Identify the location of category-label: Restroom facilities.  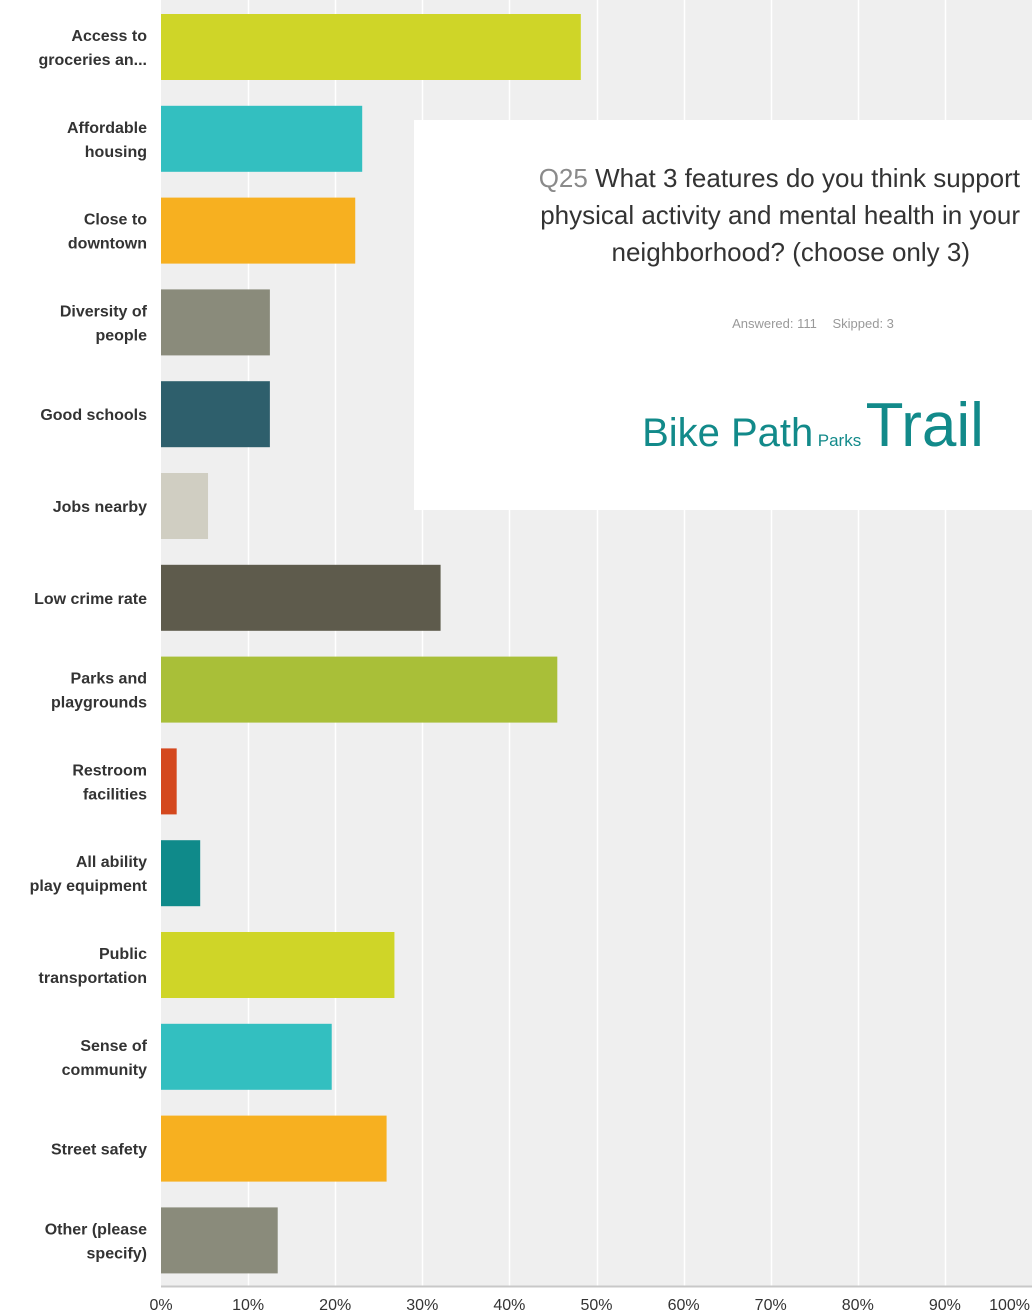
(109, 782).